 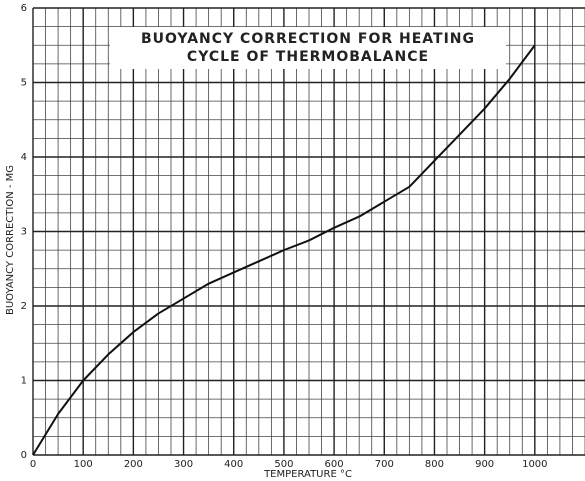 I want to click on y-tick-label: 0, so click(x=24, y=455).